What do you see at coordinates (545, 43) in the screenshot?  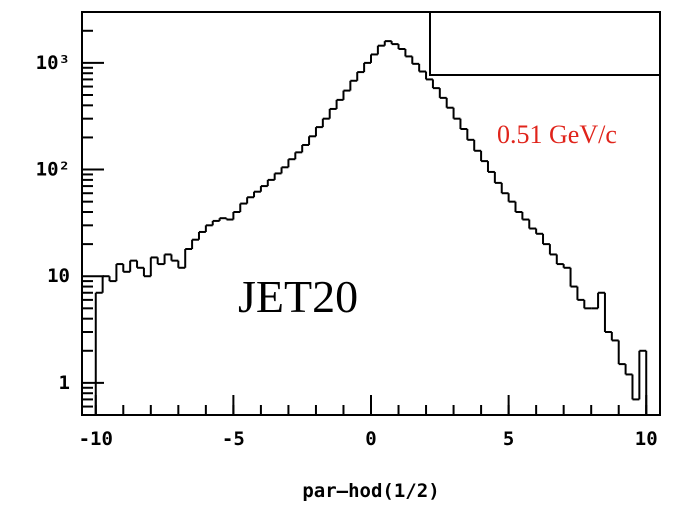 I see `stats-box` at bounding box center [545, 43].